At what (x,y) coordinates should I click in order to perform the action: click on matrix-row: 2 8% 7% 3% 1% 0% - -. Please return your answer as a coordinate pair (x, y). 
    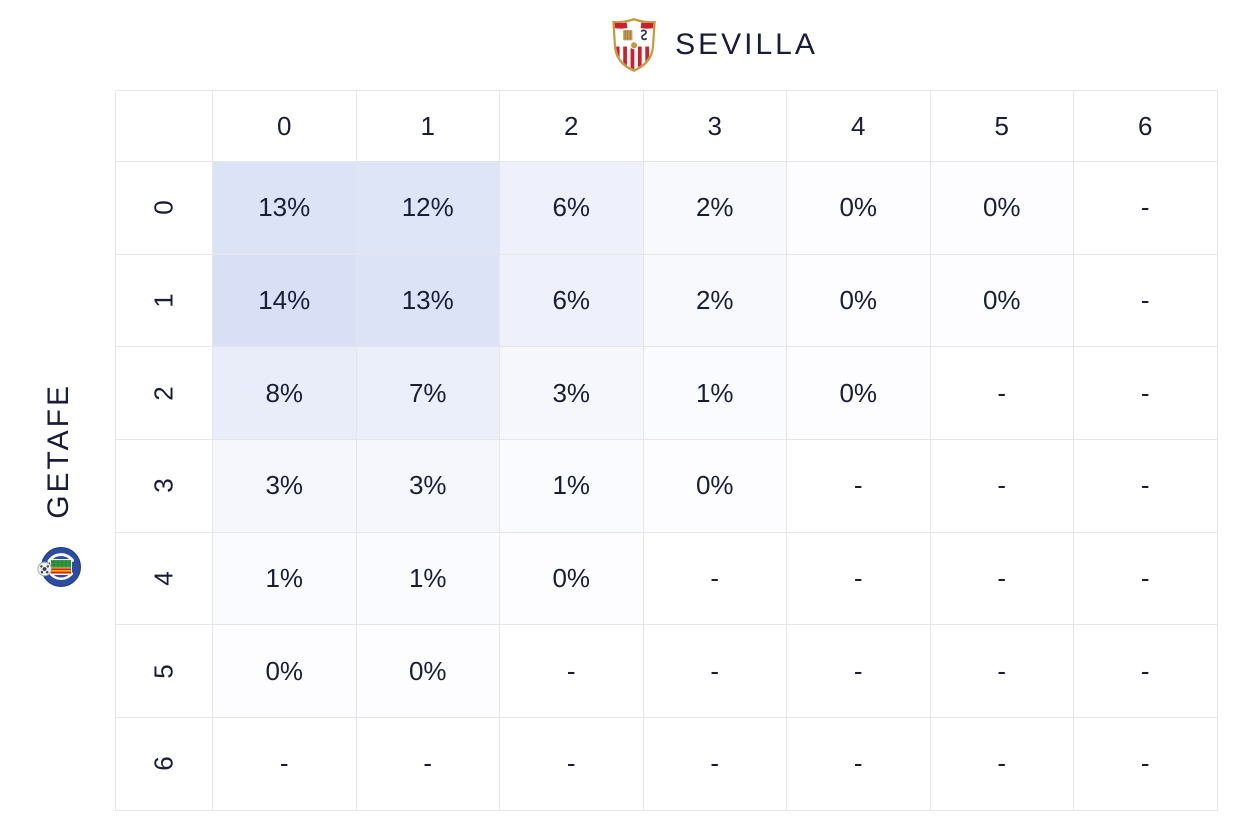
    Looking at the image, I should click on (666, 393).